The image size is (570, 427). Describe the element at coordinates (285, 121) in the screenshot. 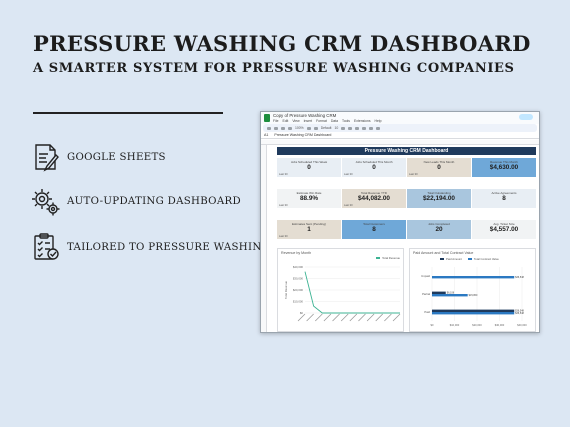

I see `menu-edit: Edit` at that location.